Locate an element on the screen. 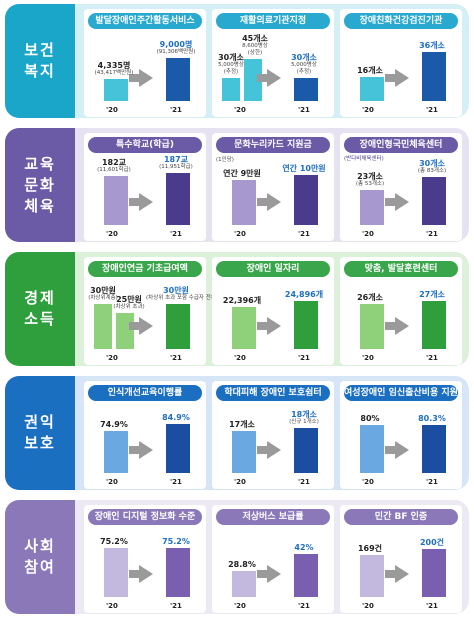 This screenshot has height=628, width=474. value-2020: 4,335명 (43,417백만원) is located at coordinates (114, 69).